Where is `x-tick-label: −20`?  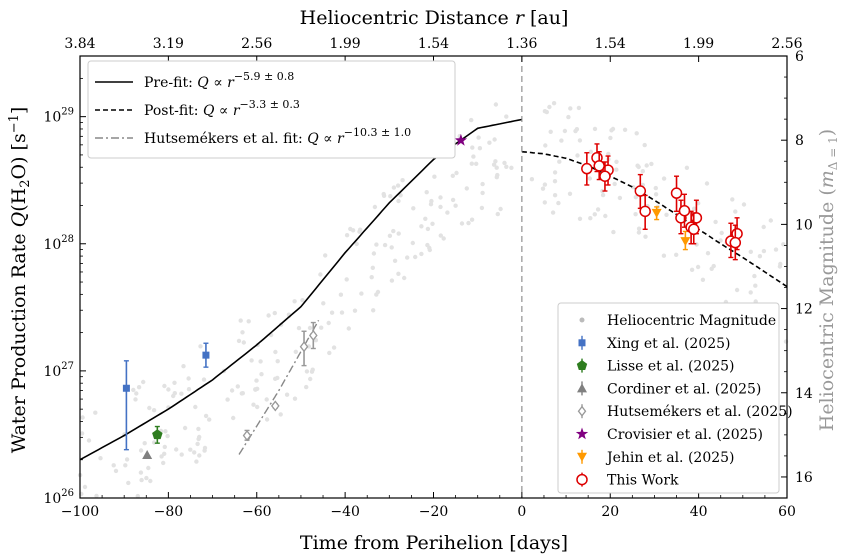
x-tick-label: −20 is located at coordinates (434, 512).